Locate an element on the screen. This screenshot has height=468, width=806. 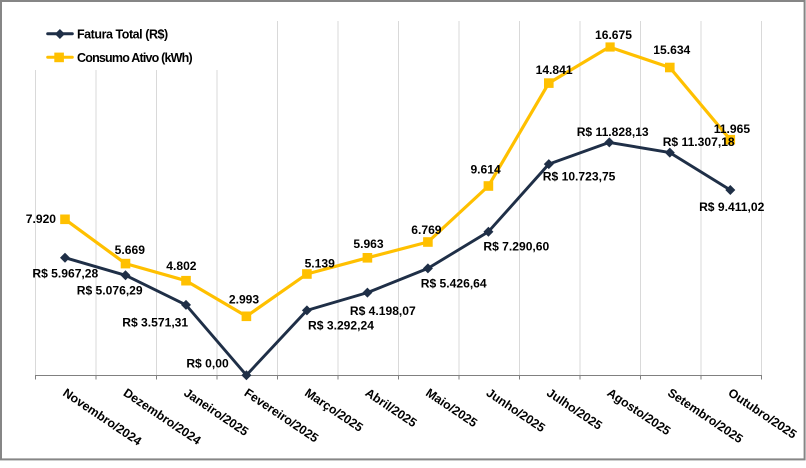
svg-text: 11.965 is located at coordinates (732, 129).